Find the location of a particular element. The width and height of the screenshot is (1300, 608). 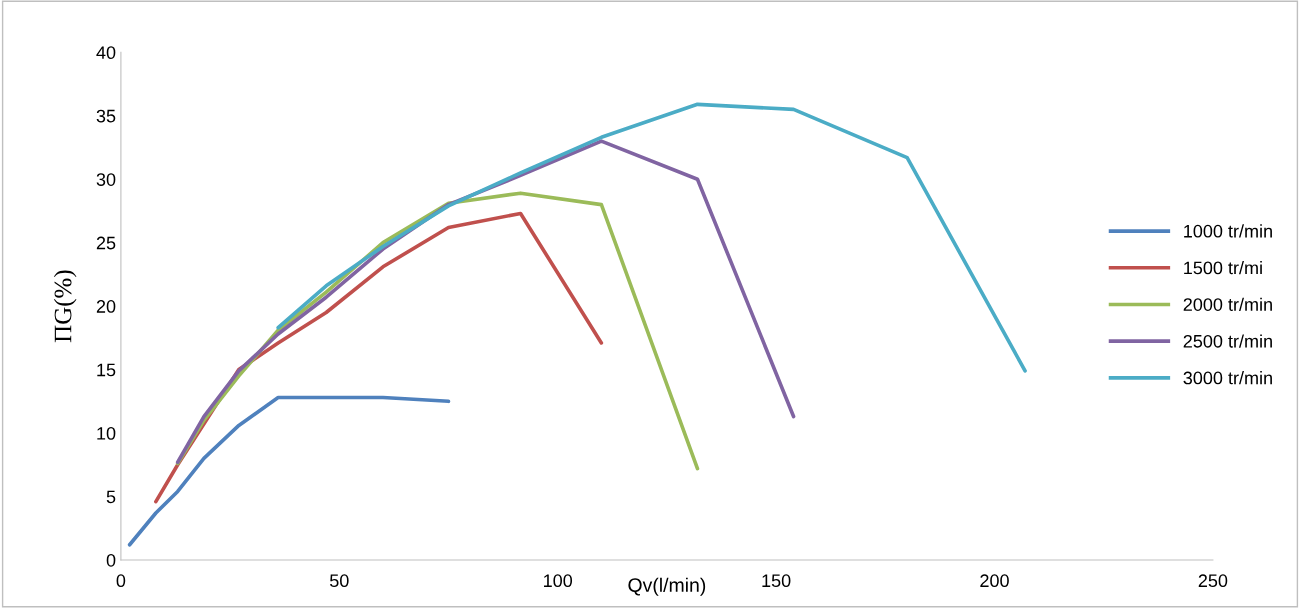

legend-label: 1500 tr/mi is located at coordinates (1223, 268).